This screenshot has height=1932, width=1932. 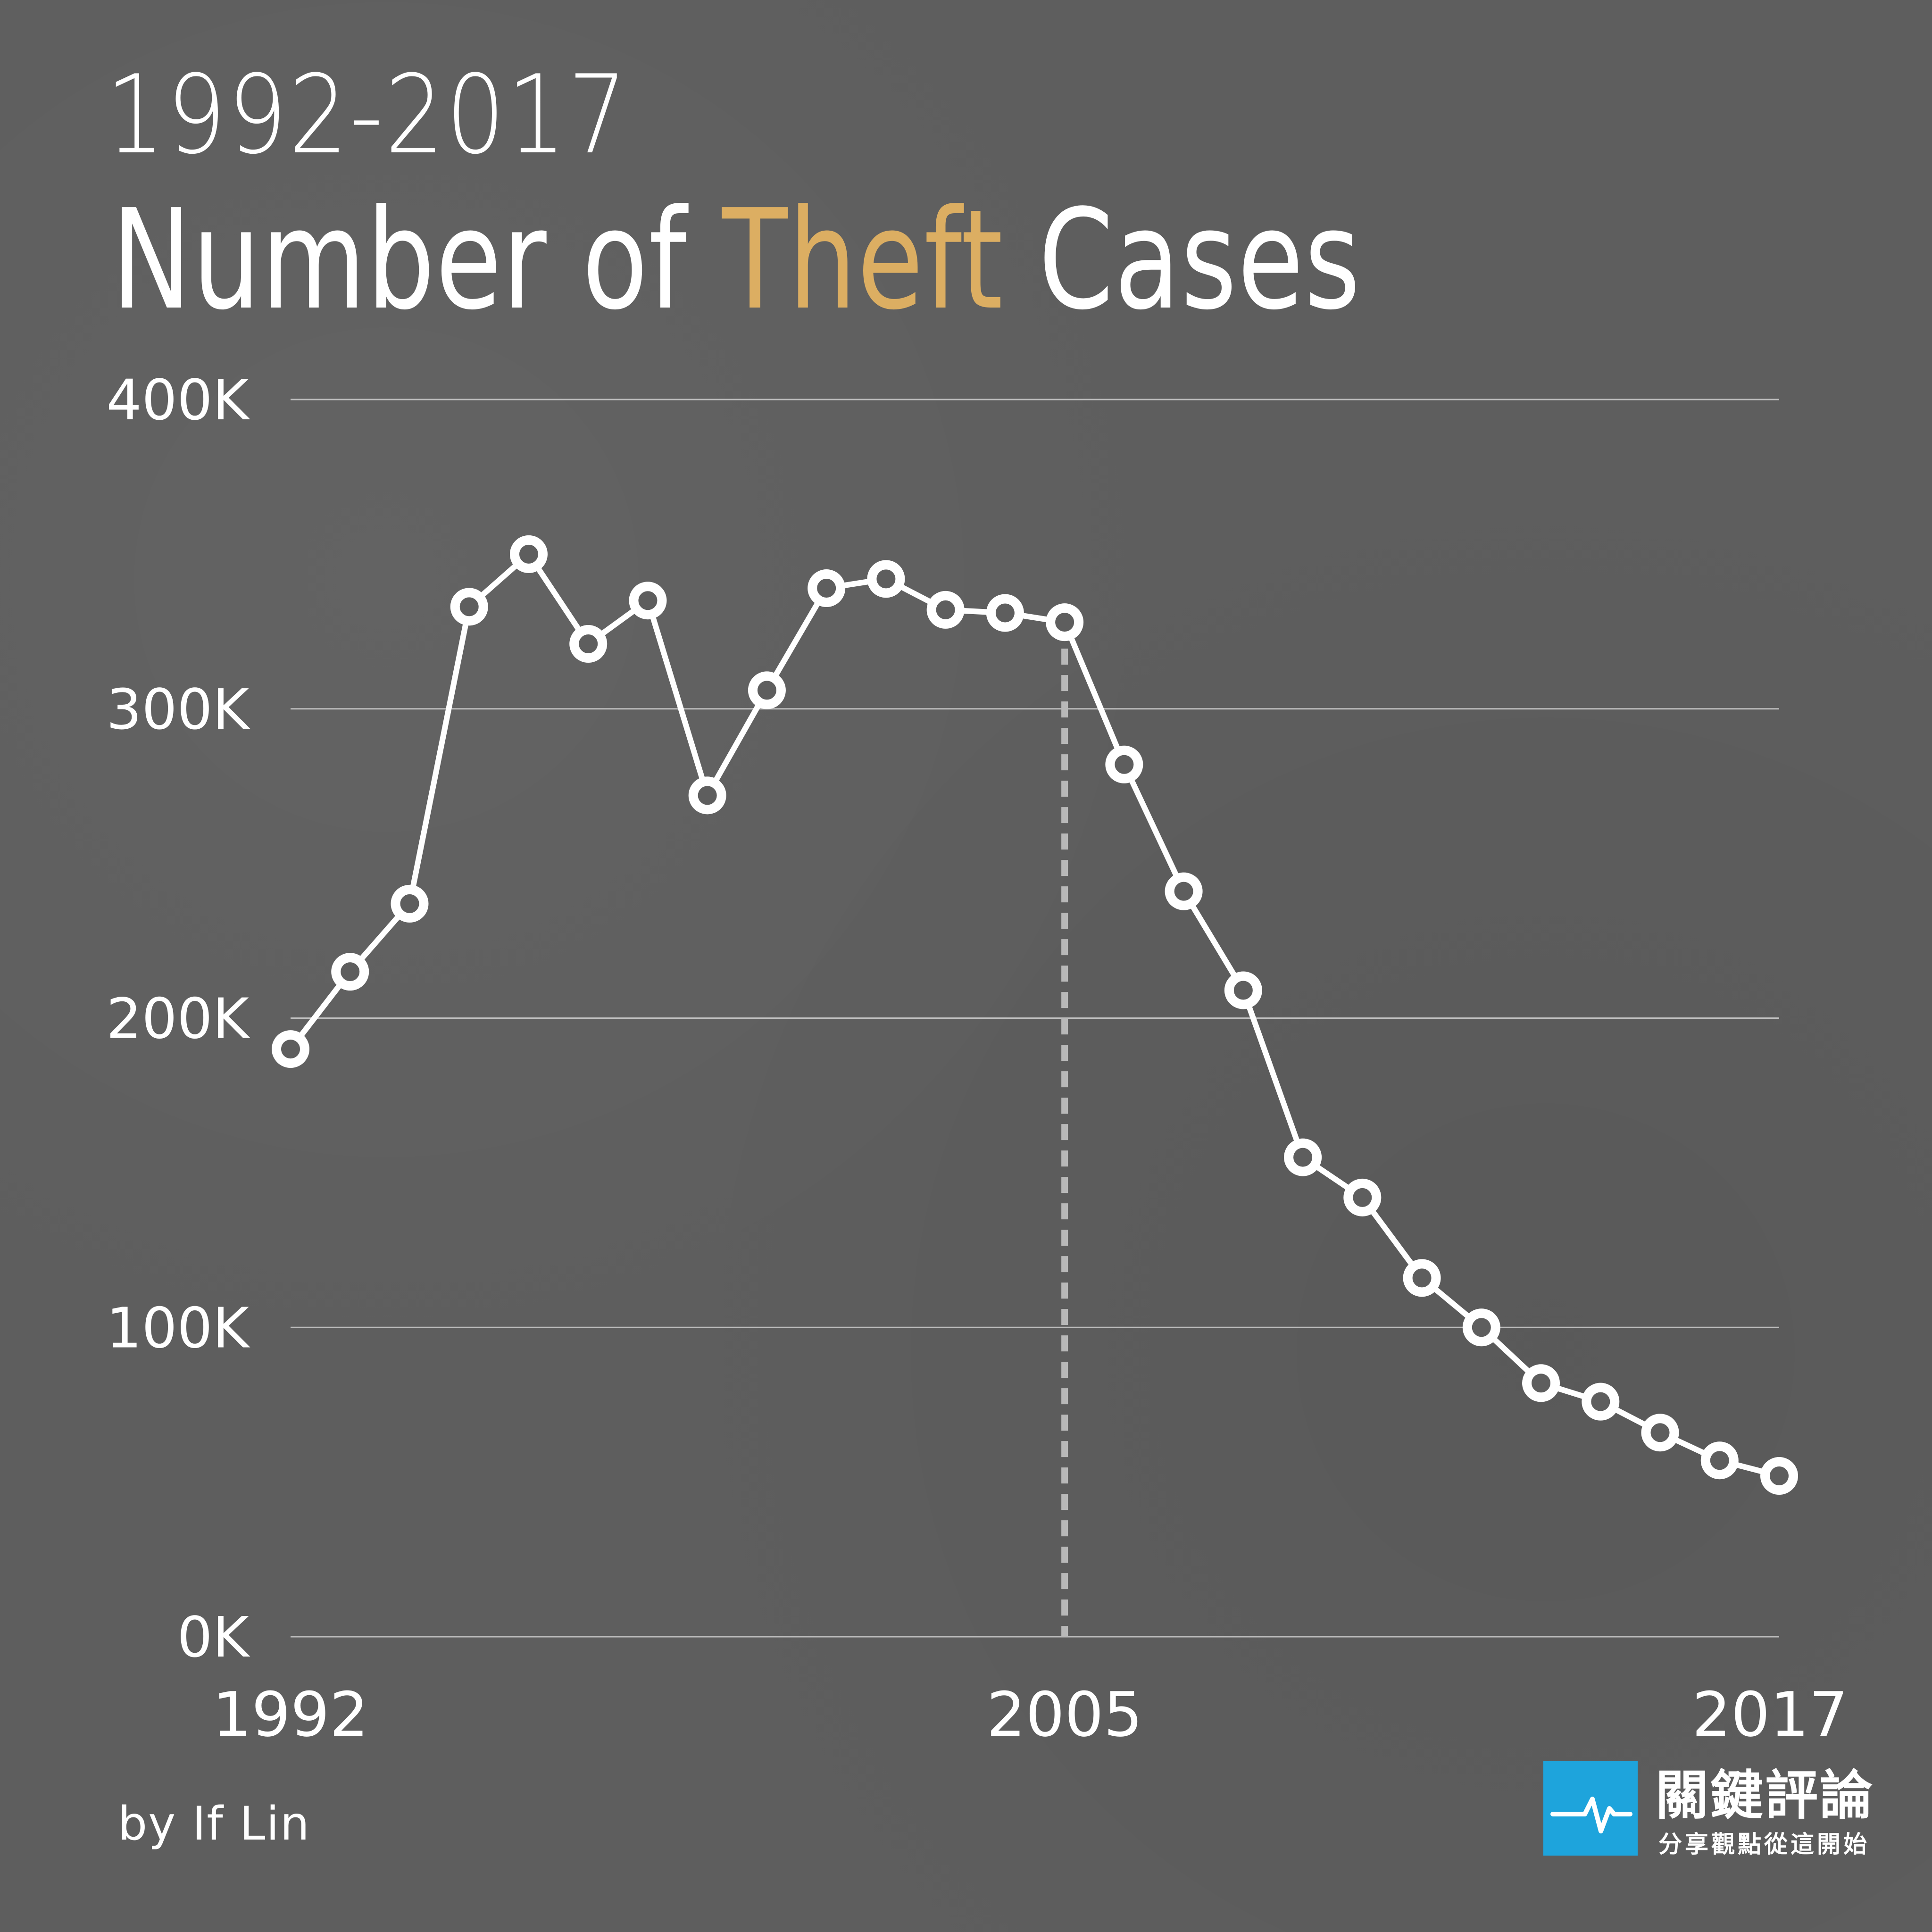 What do you see at coordinates (290, 1049) in the screenshot?
I see `data-point-1992` at bounding box center [290, 1049].